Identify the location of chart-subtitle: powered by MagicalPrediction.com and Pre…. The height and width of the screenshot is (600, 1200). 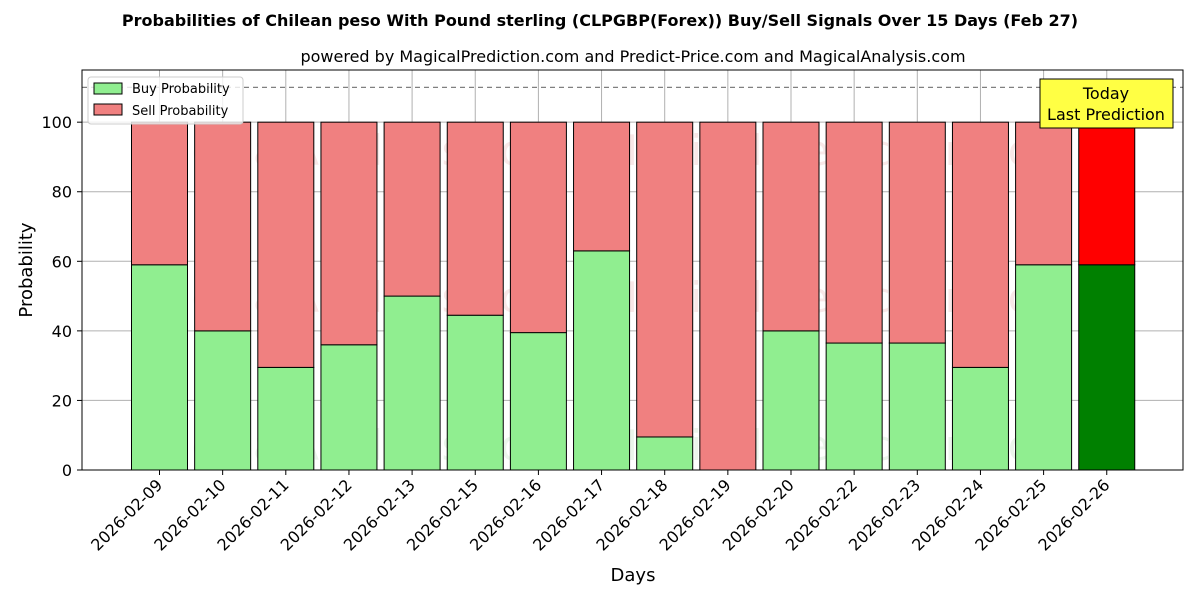
(632, 56).